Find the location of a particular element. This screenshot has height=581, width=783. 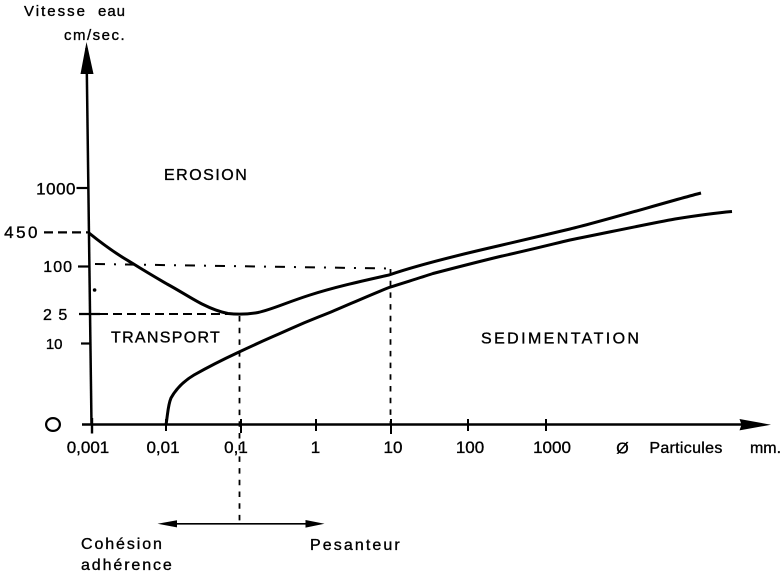

svg-text: mm. is located at coordinates (765, 448).